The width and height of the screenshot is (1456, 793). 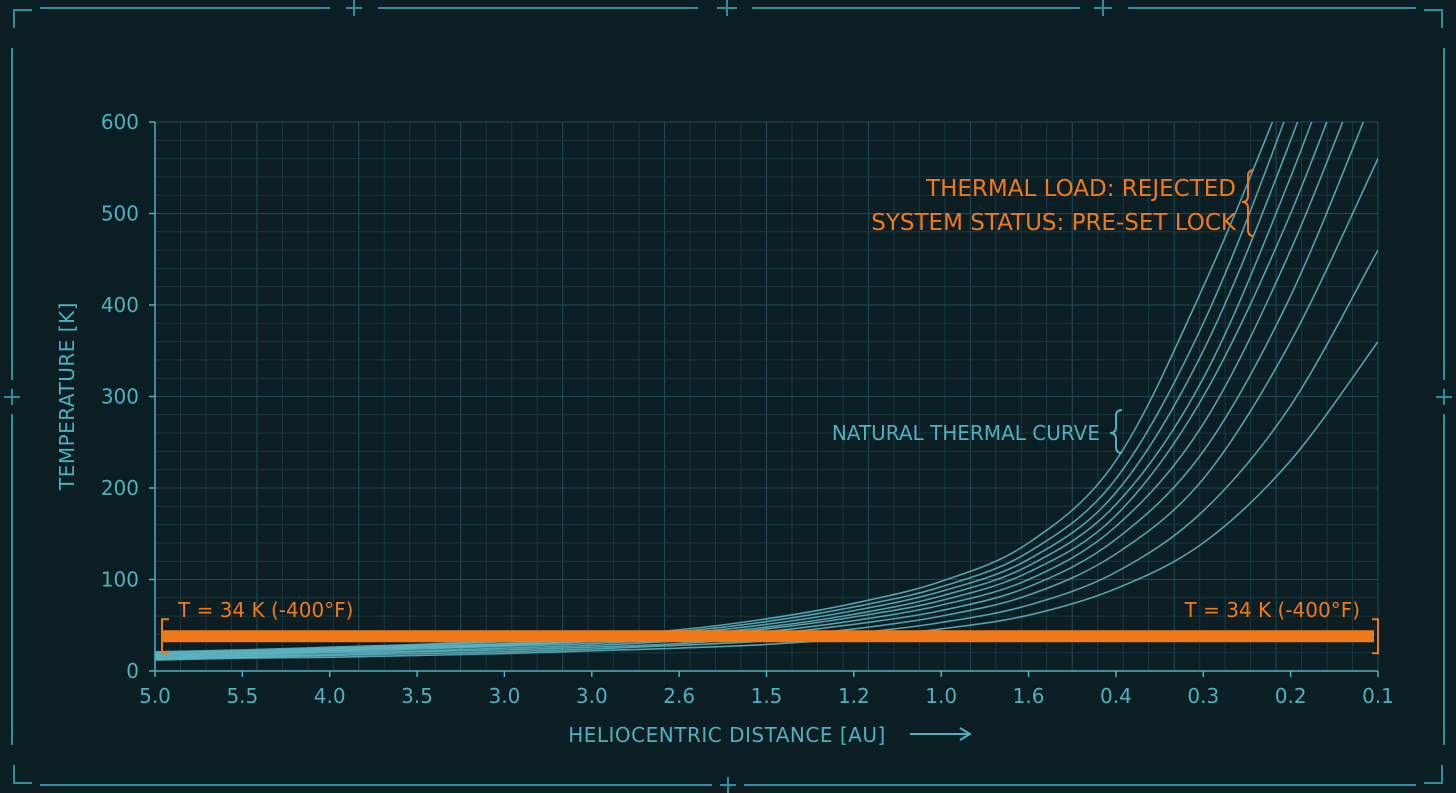 What do you see at coordinates (22, 774) in the screenshot?
I see `frame-corner-bl` at bounding box center [22, 774].